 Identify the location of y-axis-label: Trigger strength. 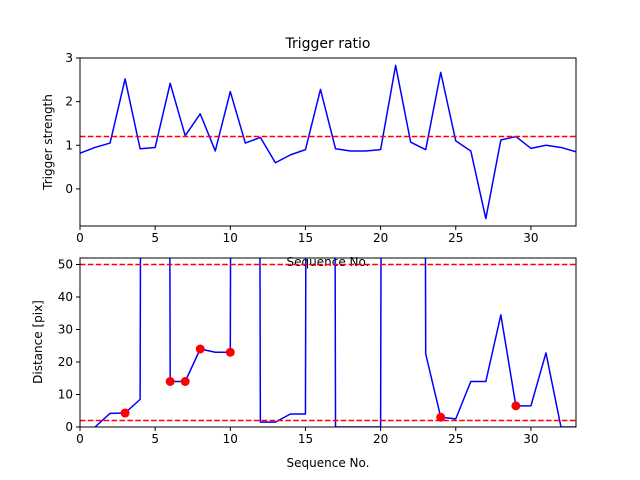
(48, 142).